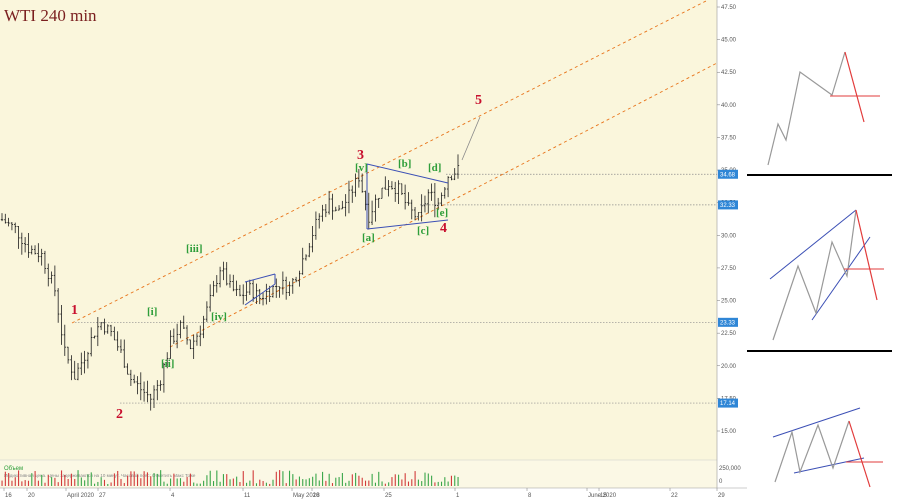 This screenshot has width=900, height=501. What do you see at coordinates (729, 269) in the screenshot?
I see `y-tick-label: 27.50` at bounding box center [729, 269].